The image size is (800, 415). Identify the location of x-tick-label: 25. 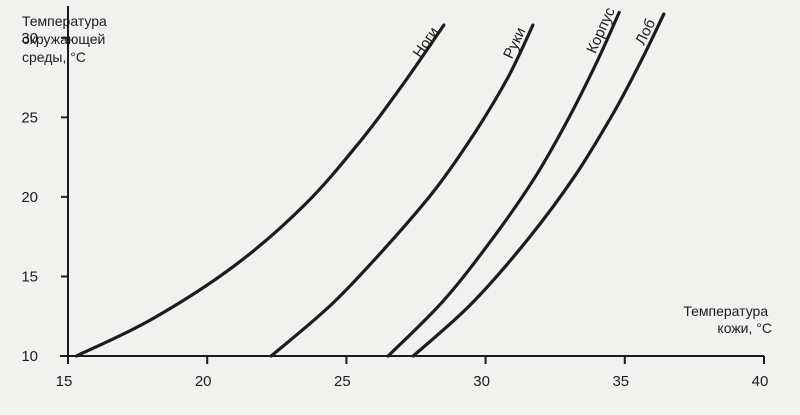
(342, 381).